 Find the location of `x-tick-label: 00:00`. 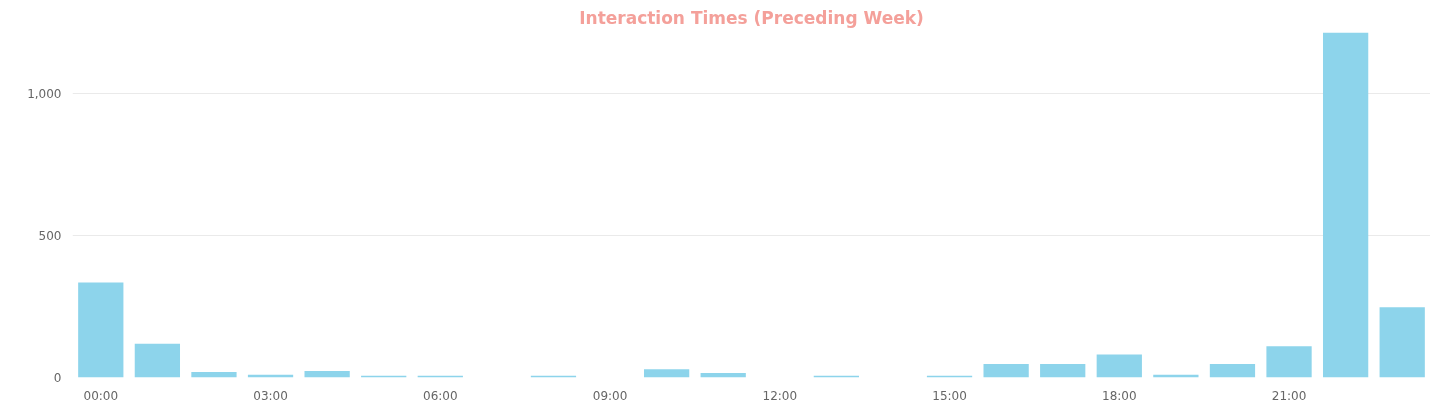

x-tick-label: 00:00 is located at coordinates (101, 395).